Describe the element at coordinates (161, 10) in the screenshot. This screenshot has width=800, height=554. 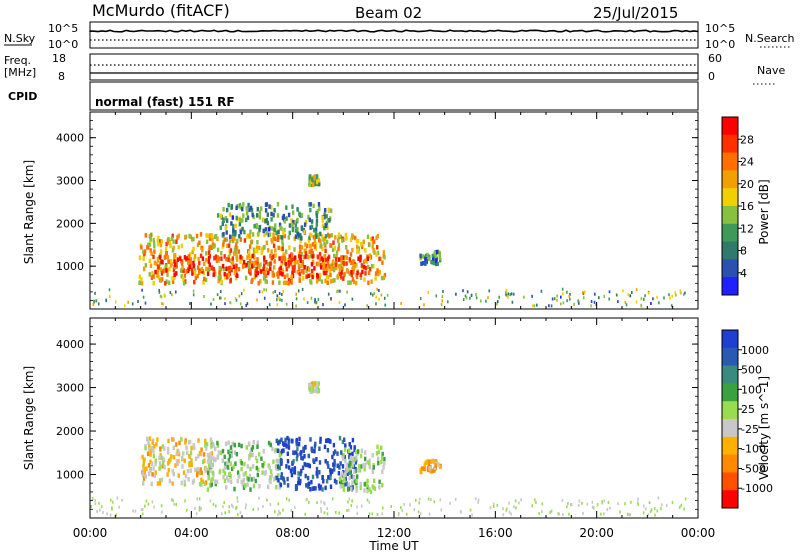
I see `station-title: McMurdo (fitACF)` at that location.